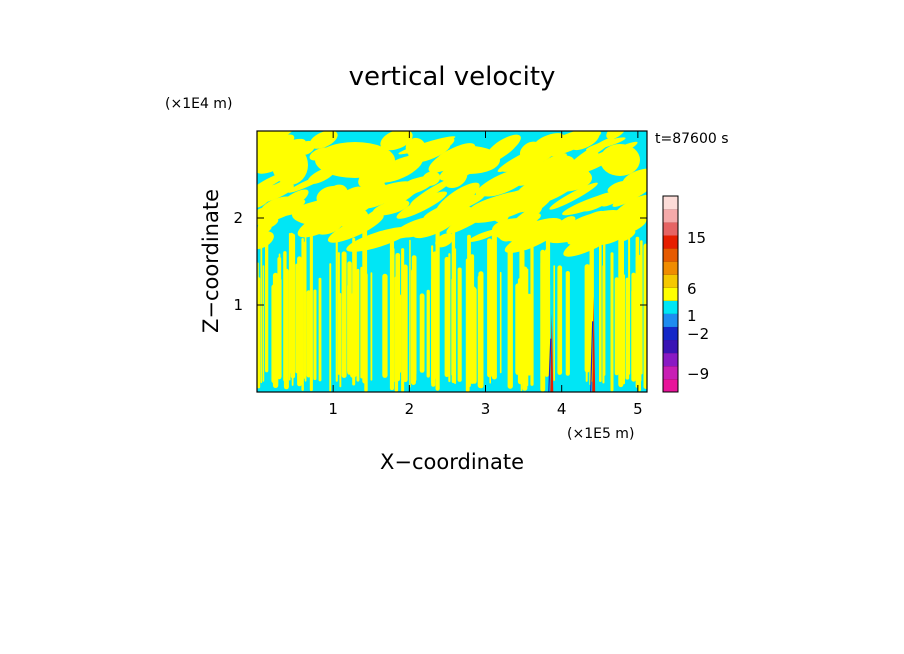 Image resolution: width=904 pixels, height=654 pixels. What do you see at coordinates (211, 261) in the screenshot?
I see `y-axis-label: Z−coordinate` at bounding box center [211, 261].